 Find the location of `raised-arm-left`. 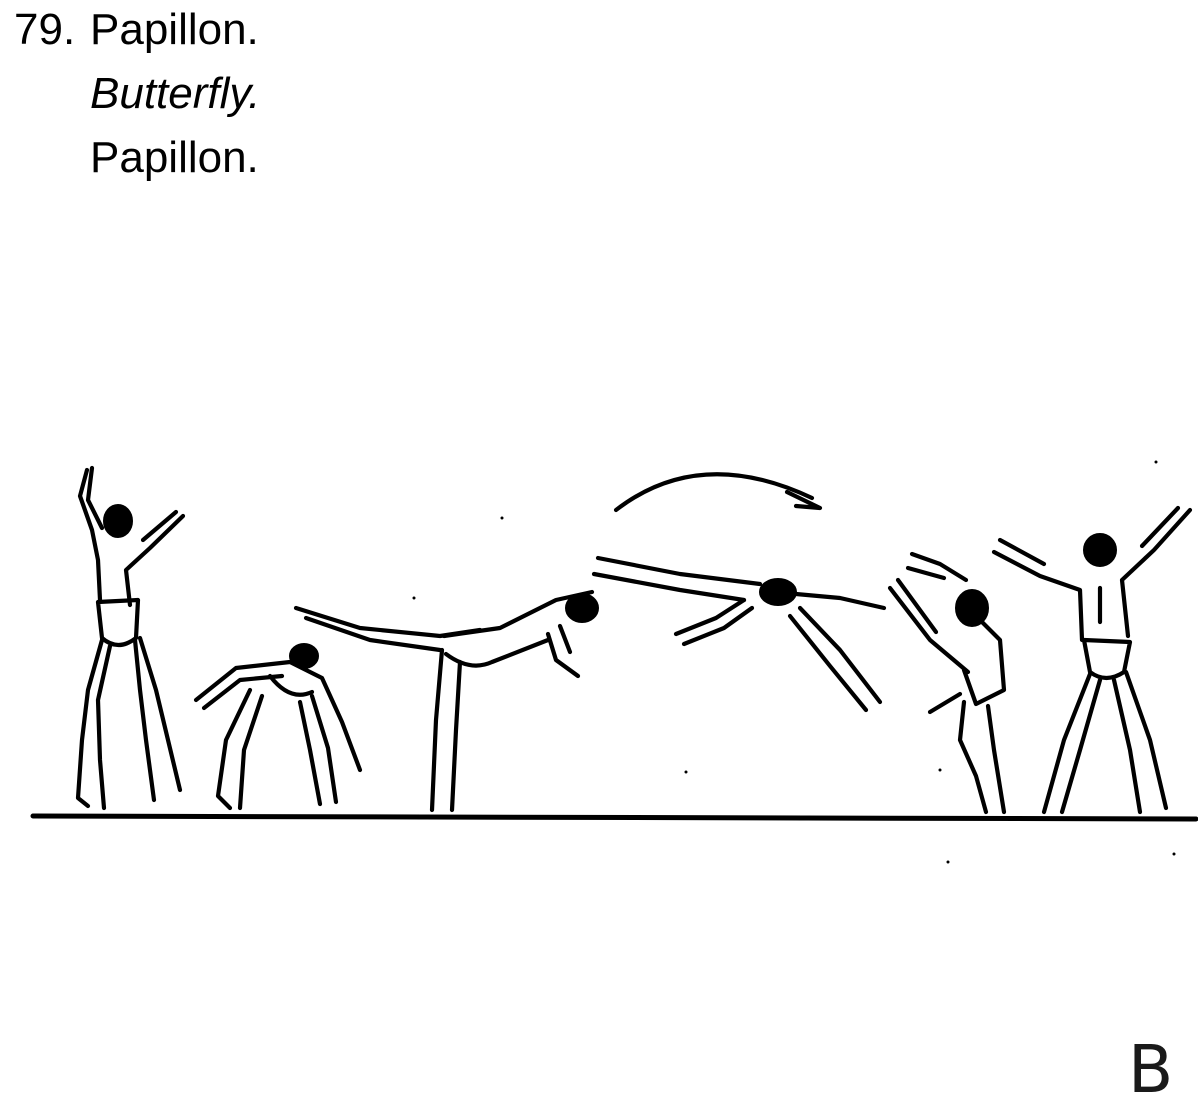

raised-arm-left is located at coordinates (90, 535).